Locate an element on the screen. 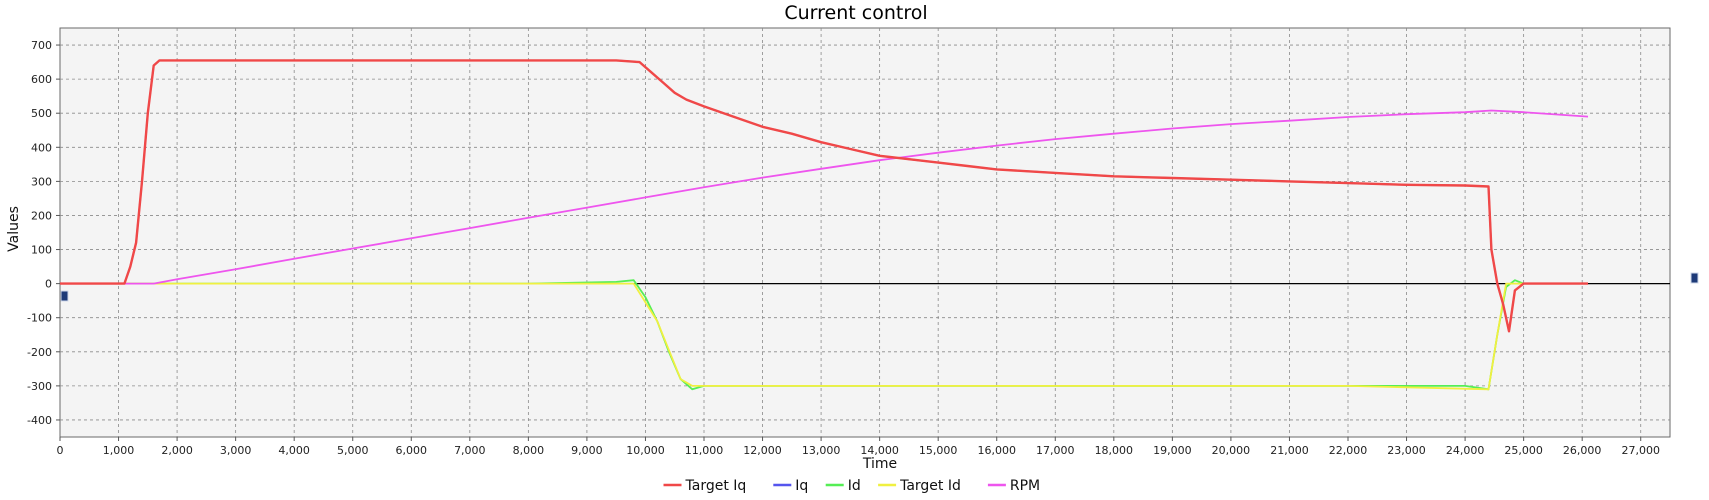  y-tick-label: 200 is located at coordinates (41, 215).